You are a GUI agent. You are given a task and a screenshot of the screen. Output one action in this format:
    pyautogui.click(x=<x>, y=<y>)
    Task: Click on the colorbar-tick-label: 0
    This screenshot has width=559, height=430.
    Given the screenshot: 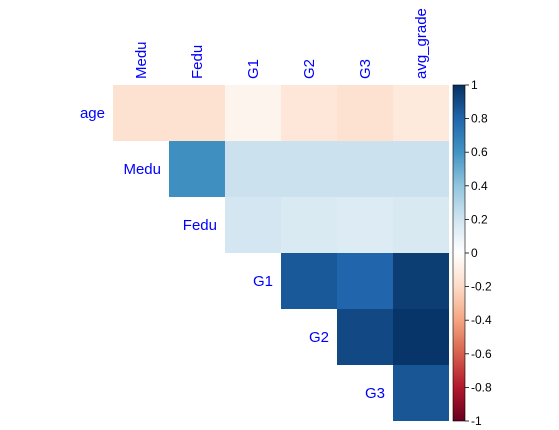 What is the action you would take?
    pyautogui.click(x=474, y=253)
    